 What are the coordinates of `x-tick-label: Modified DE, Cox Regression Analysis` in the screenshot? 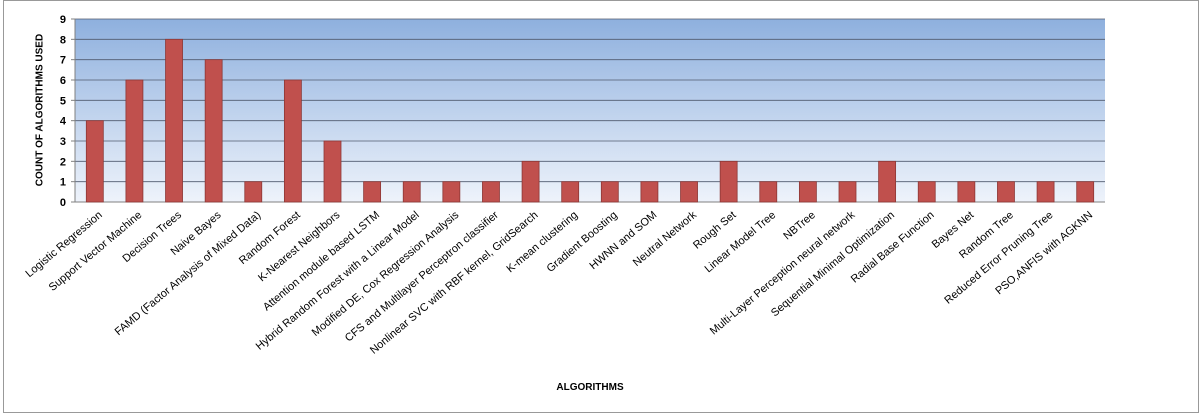 It's located at (386, 274).